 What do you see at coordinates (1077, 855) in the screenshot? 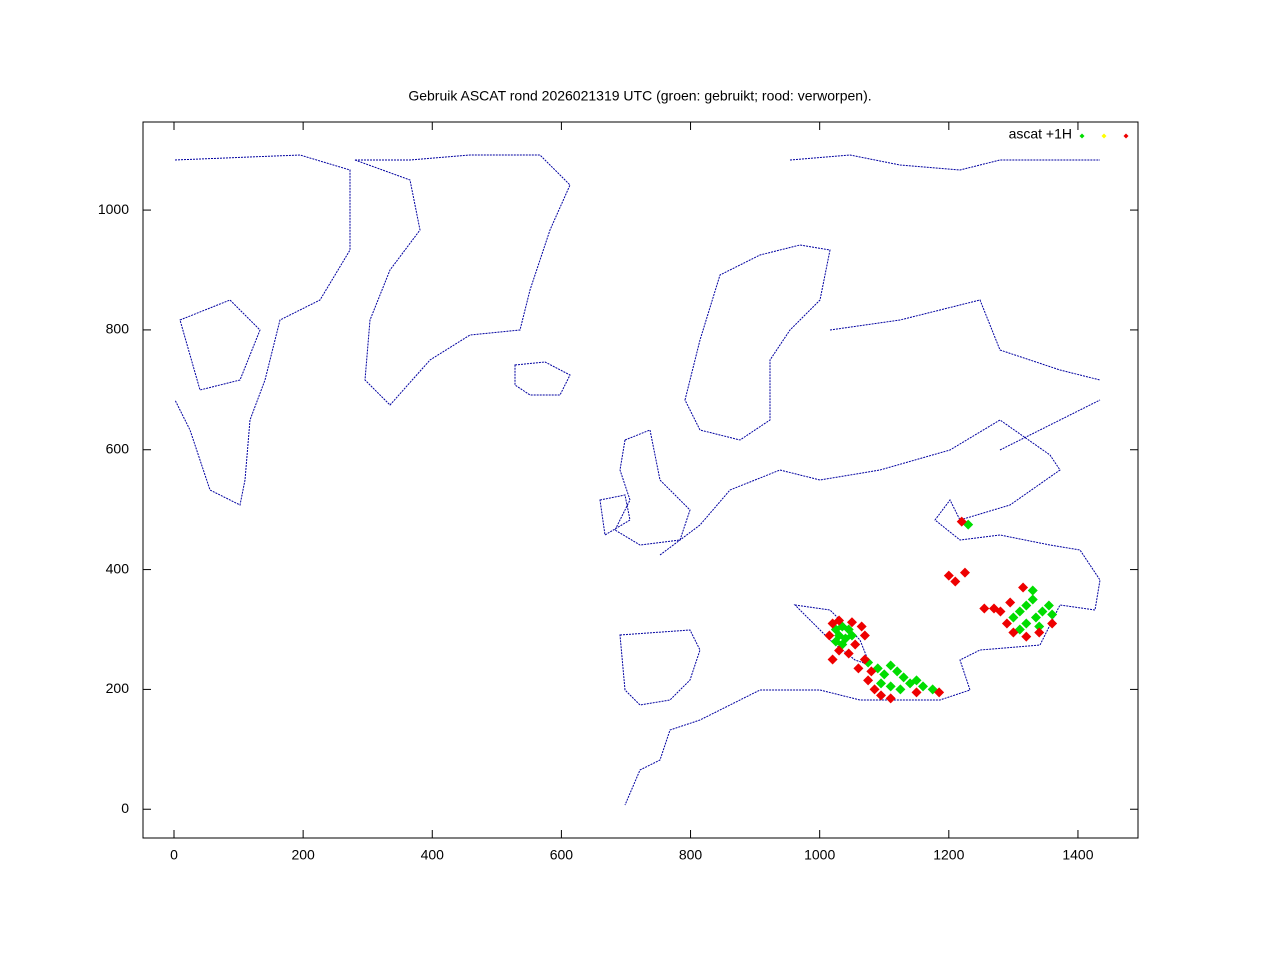
I see `x-tick-label: 1400` at bounding box center [1077, 855].